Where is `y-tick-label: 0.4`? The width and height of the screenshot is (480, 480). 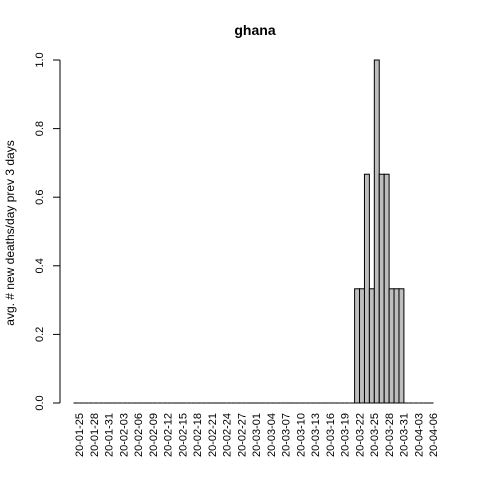
y-tick-label: 0.4 is located at coordinates (40, 265).